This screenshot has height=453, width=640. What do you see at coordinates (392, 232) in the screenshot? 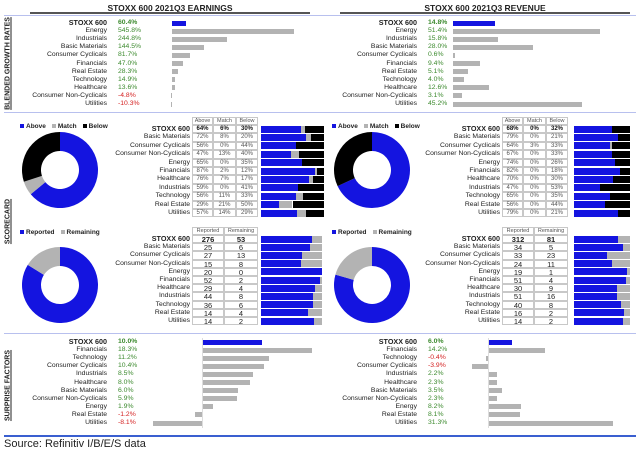
I see `legend-item: Remaining` at bounding box center [392, 232].